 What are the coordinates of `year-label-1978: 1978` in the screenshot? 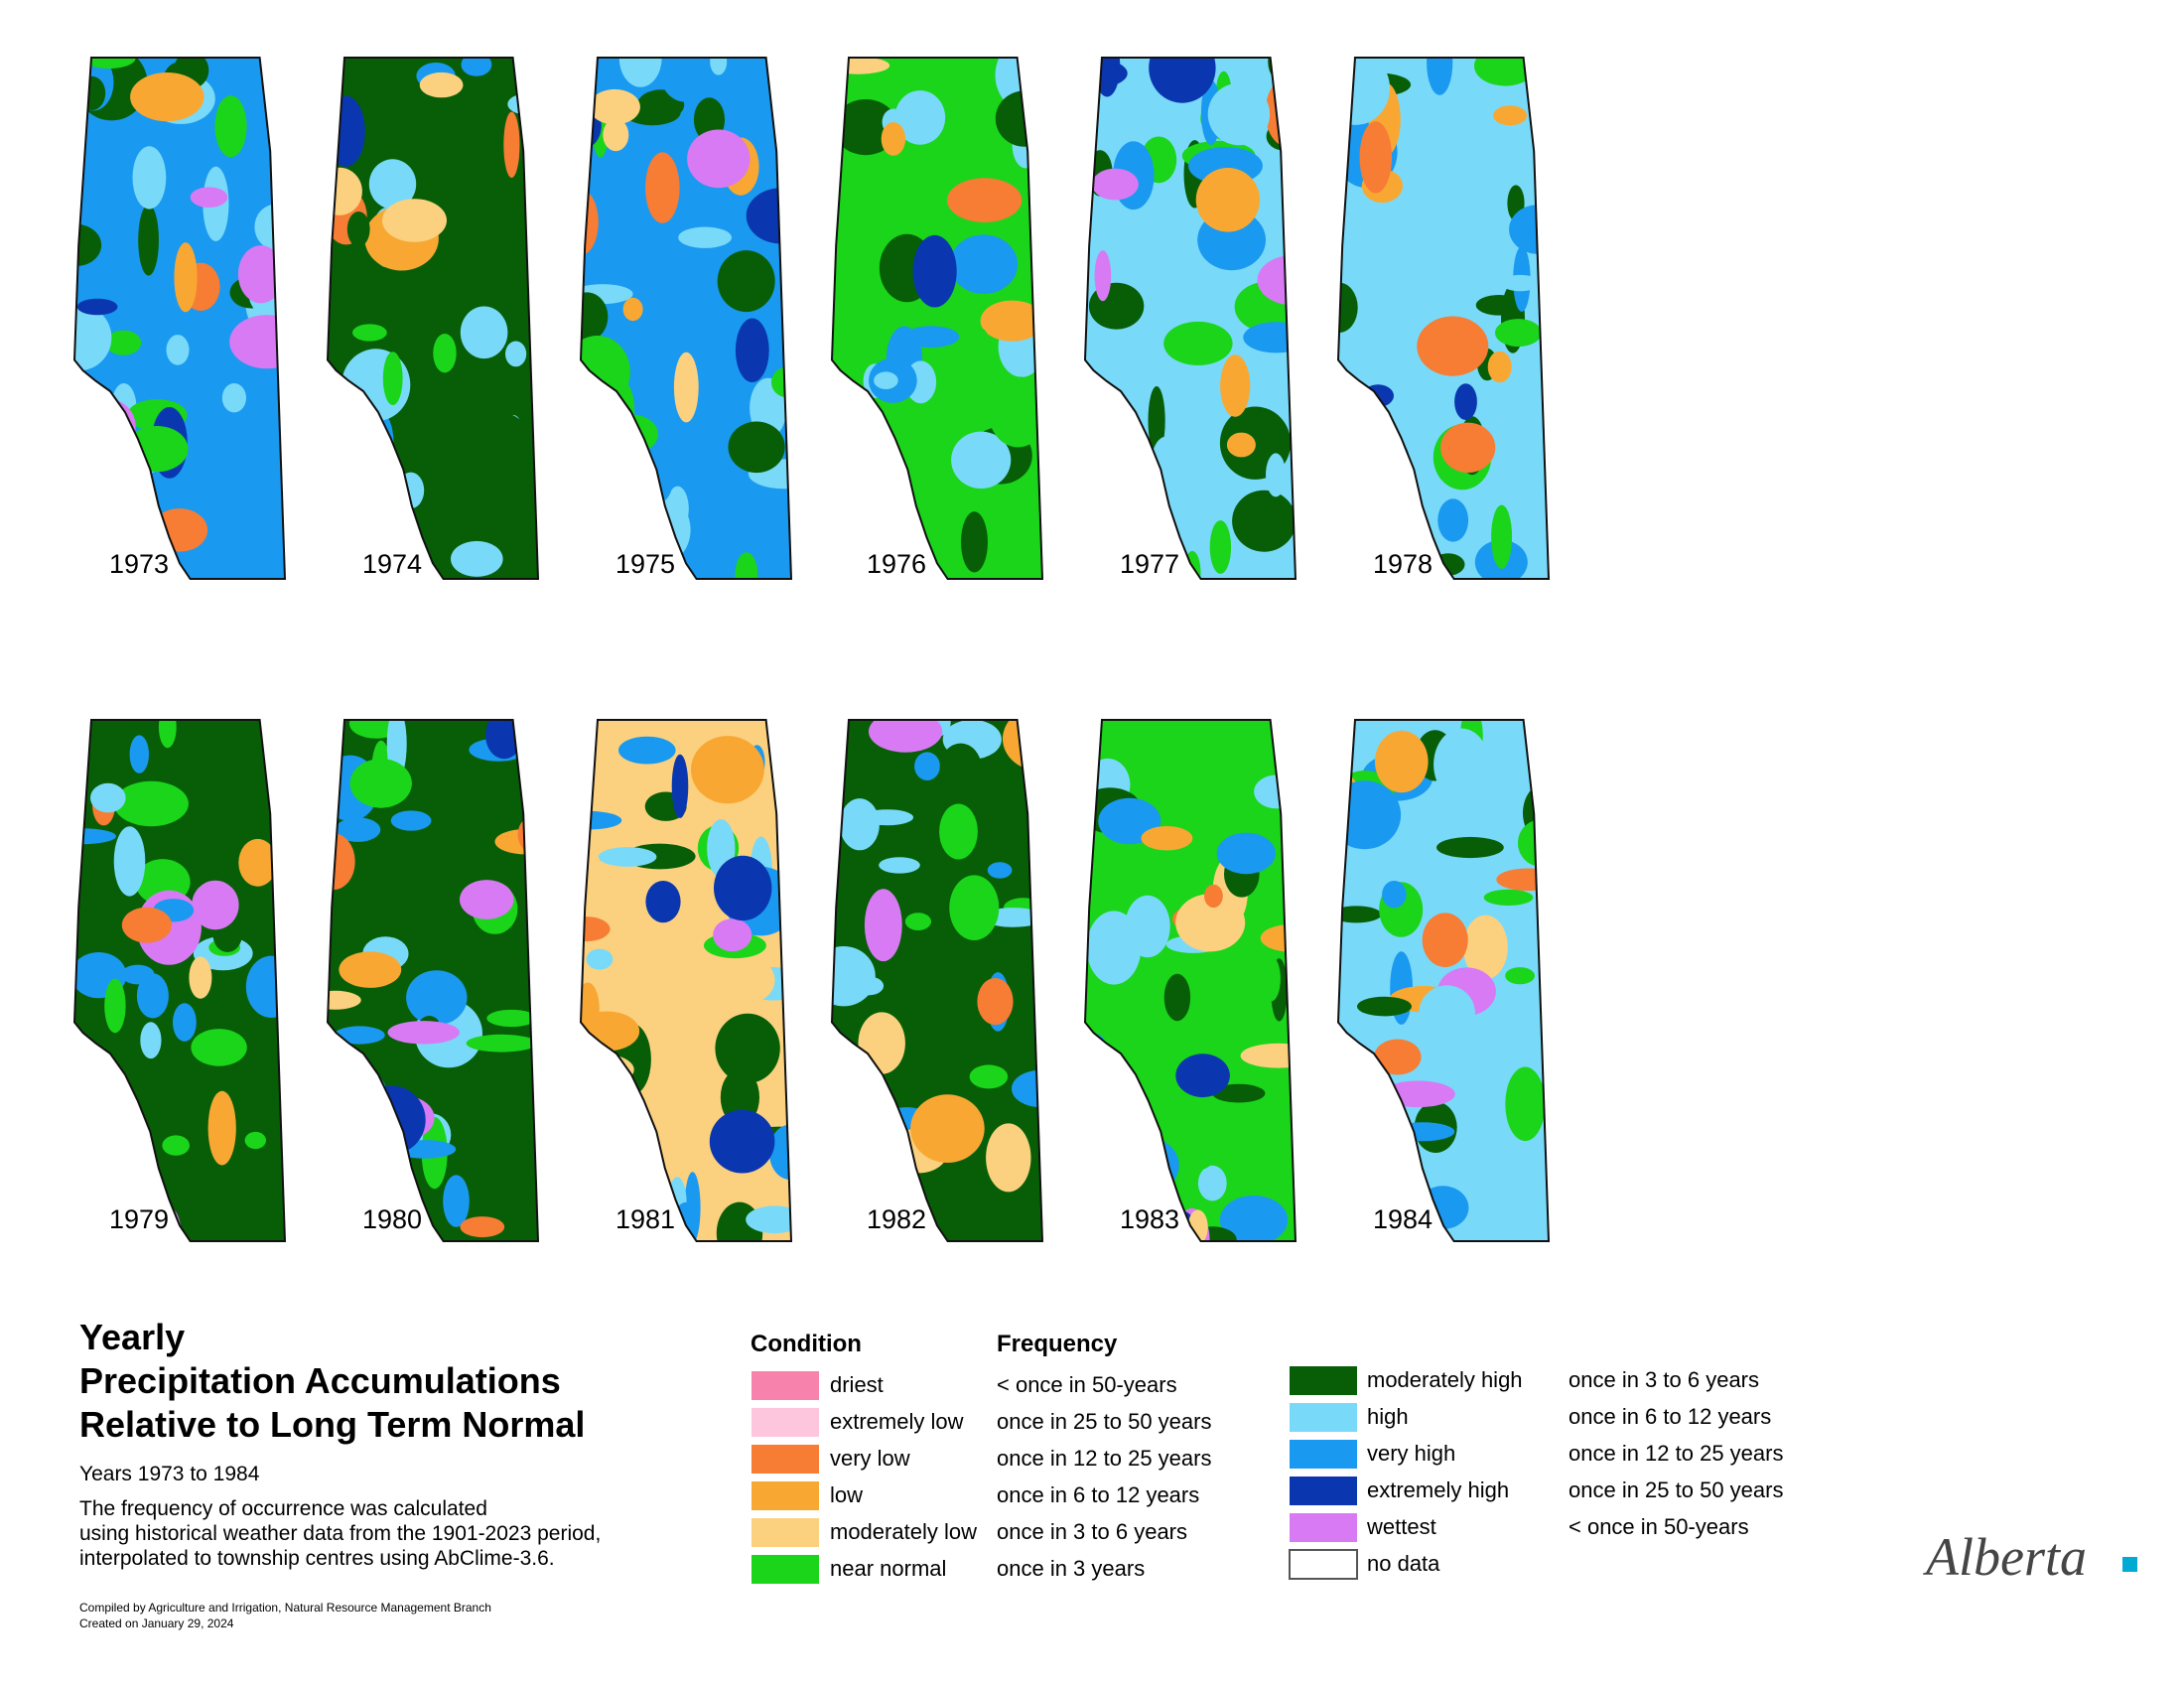 It's located at (1403, 564).